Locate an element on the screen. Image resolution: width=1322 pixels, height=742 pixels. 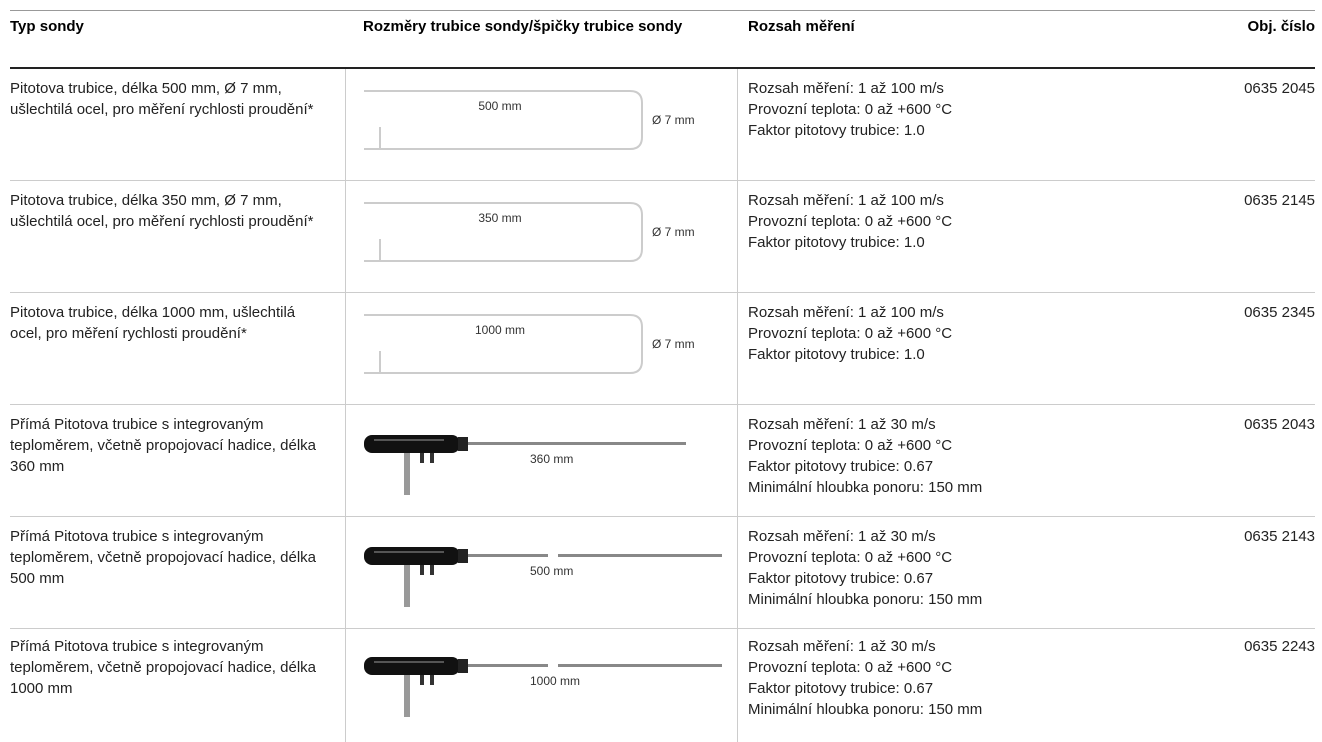
header-rule is located at coordinates (662, 68).